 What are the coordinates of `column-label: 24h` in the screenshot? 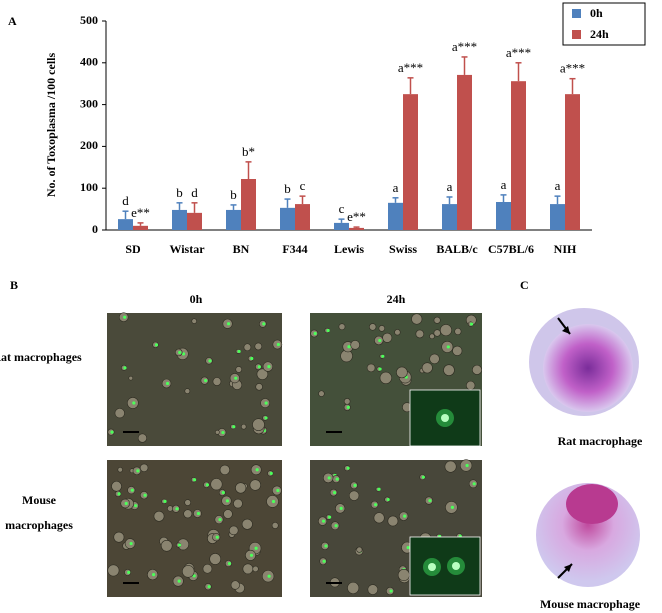 It's located at (396, 299).